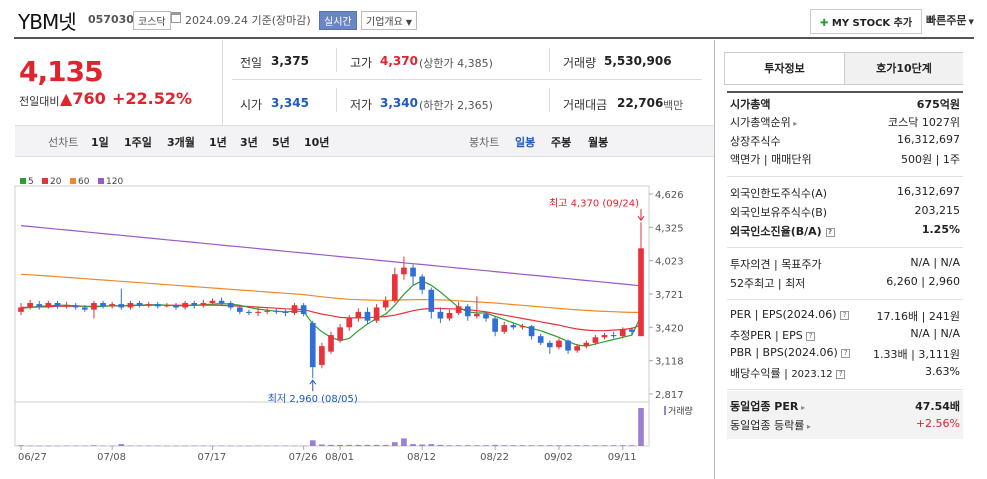 This screenshot has height=479, width=987. I want to click on quick-order-link: 빠른주문 ▼, so click(950, 20).